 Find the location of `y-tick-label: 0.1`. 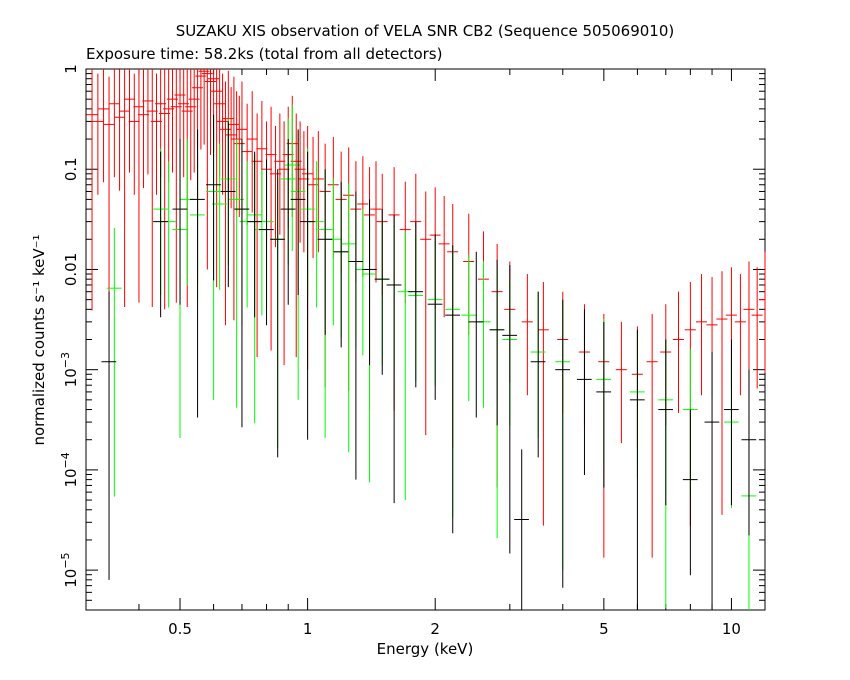

y-tick-label: 0.1 is located at coordinates (71, 169).